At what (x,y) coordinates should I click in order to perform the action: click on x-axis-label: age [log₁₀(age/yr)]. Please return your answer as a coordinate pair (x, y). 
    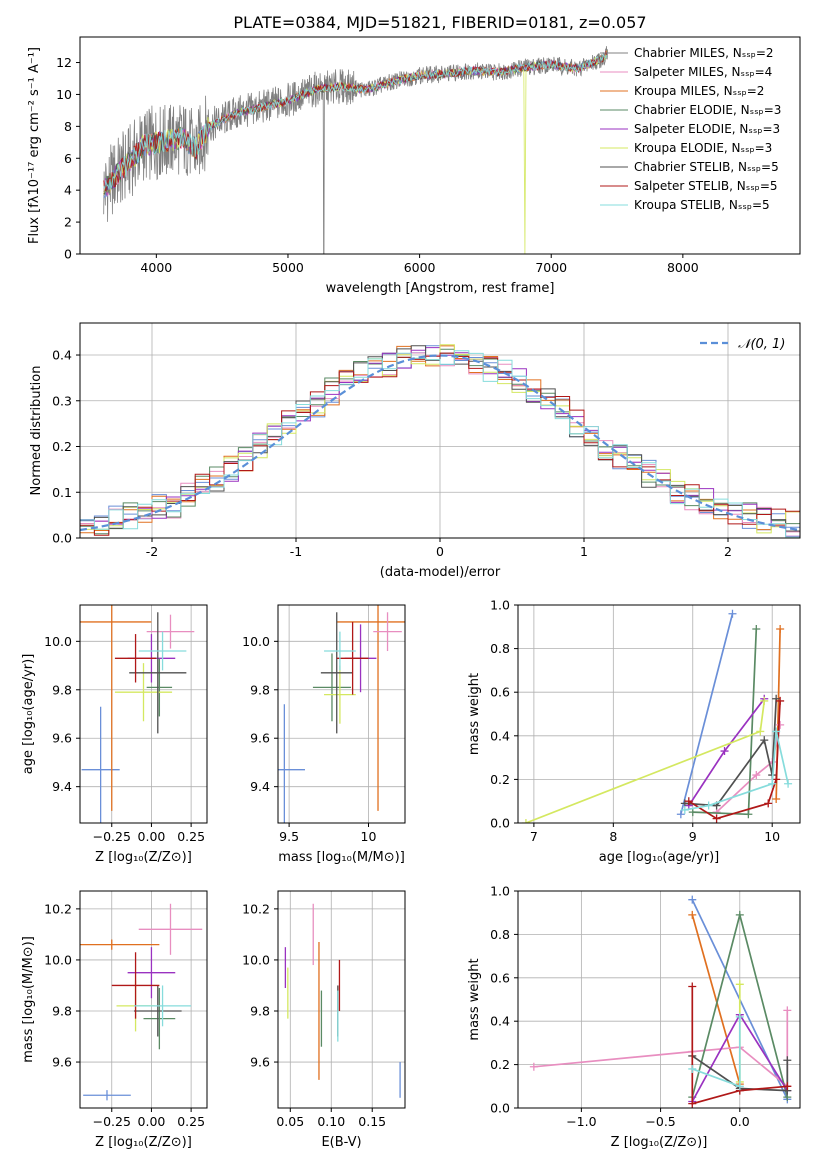
    Looking at the image, I should click on (659, 857).